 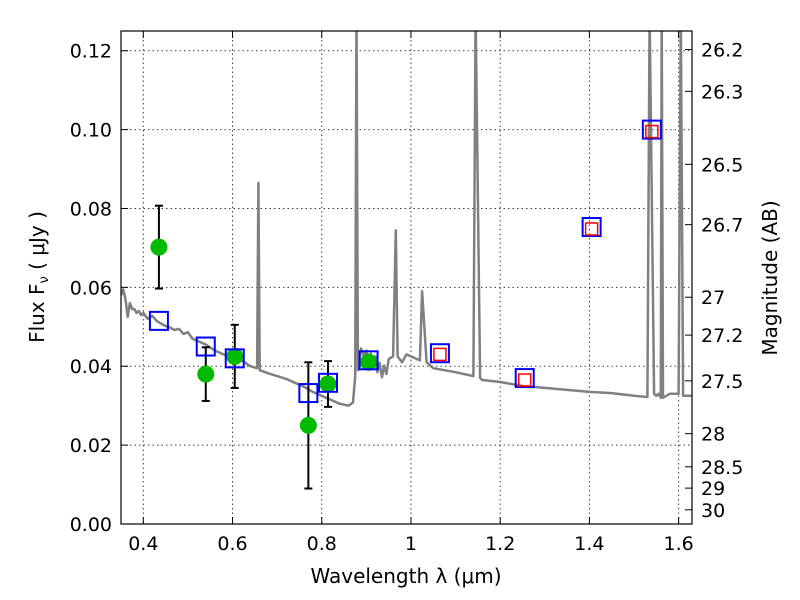 I want to click on x-tick-label: 1, so click(x=411, y=544).